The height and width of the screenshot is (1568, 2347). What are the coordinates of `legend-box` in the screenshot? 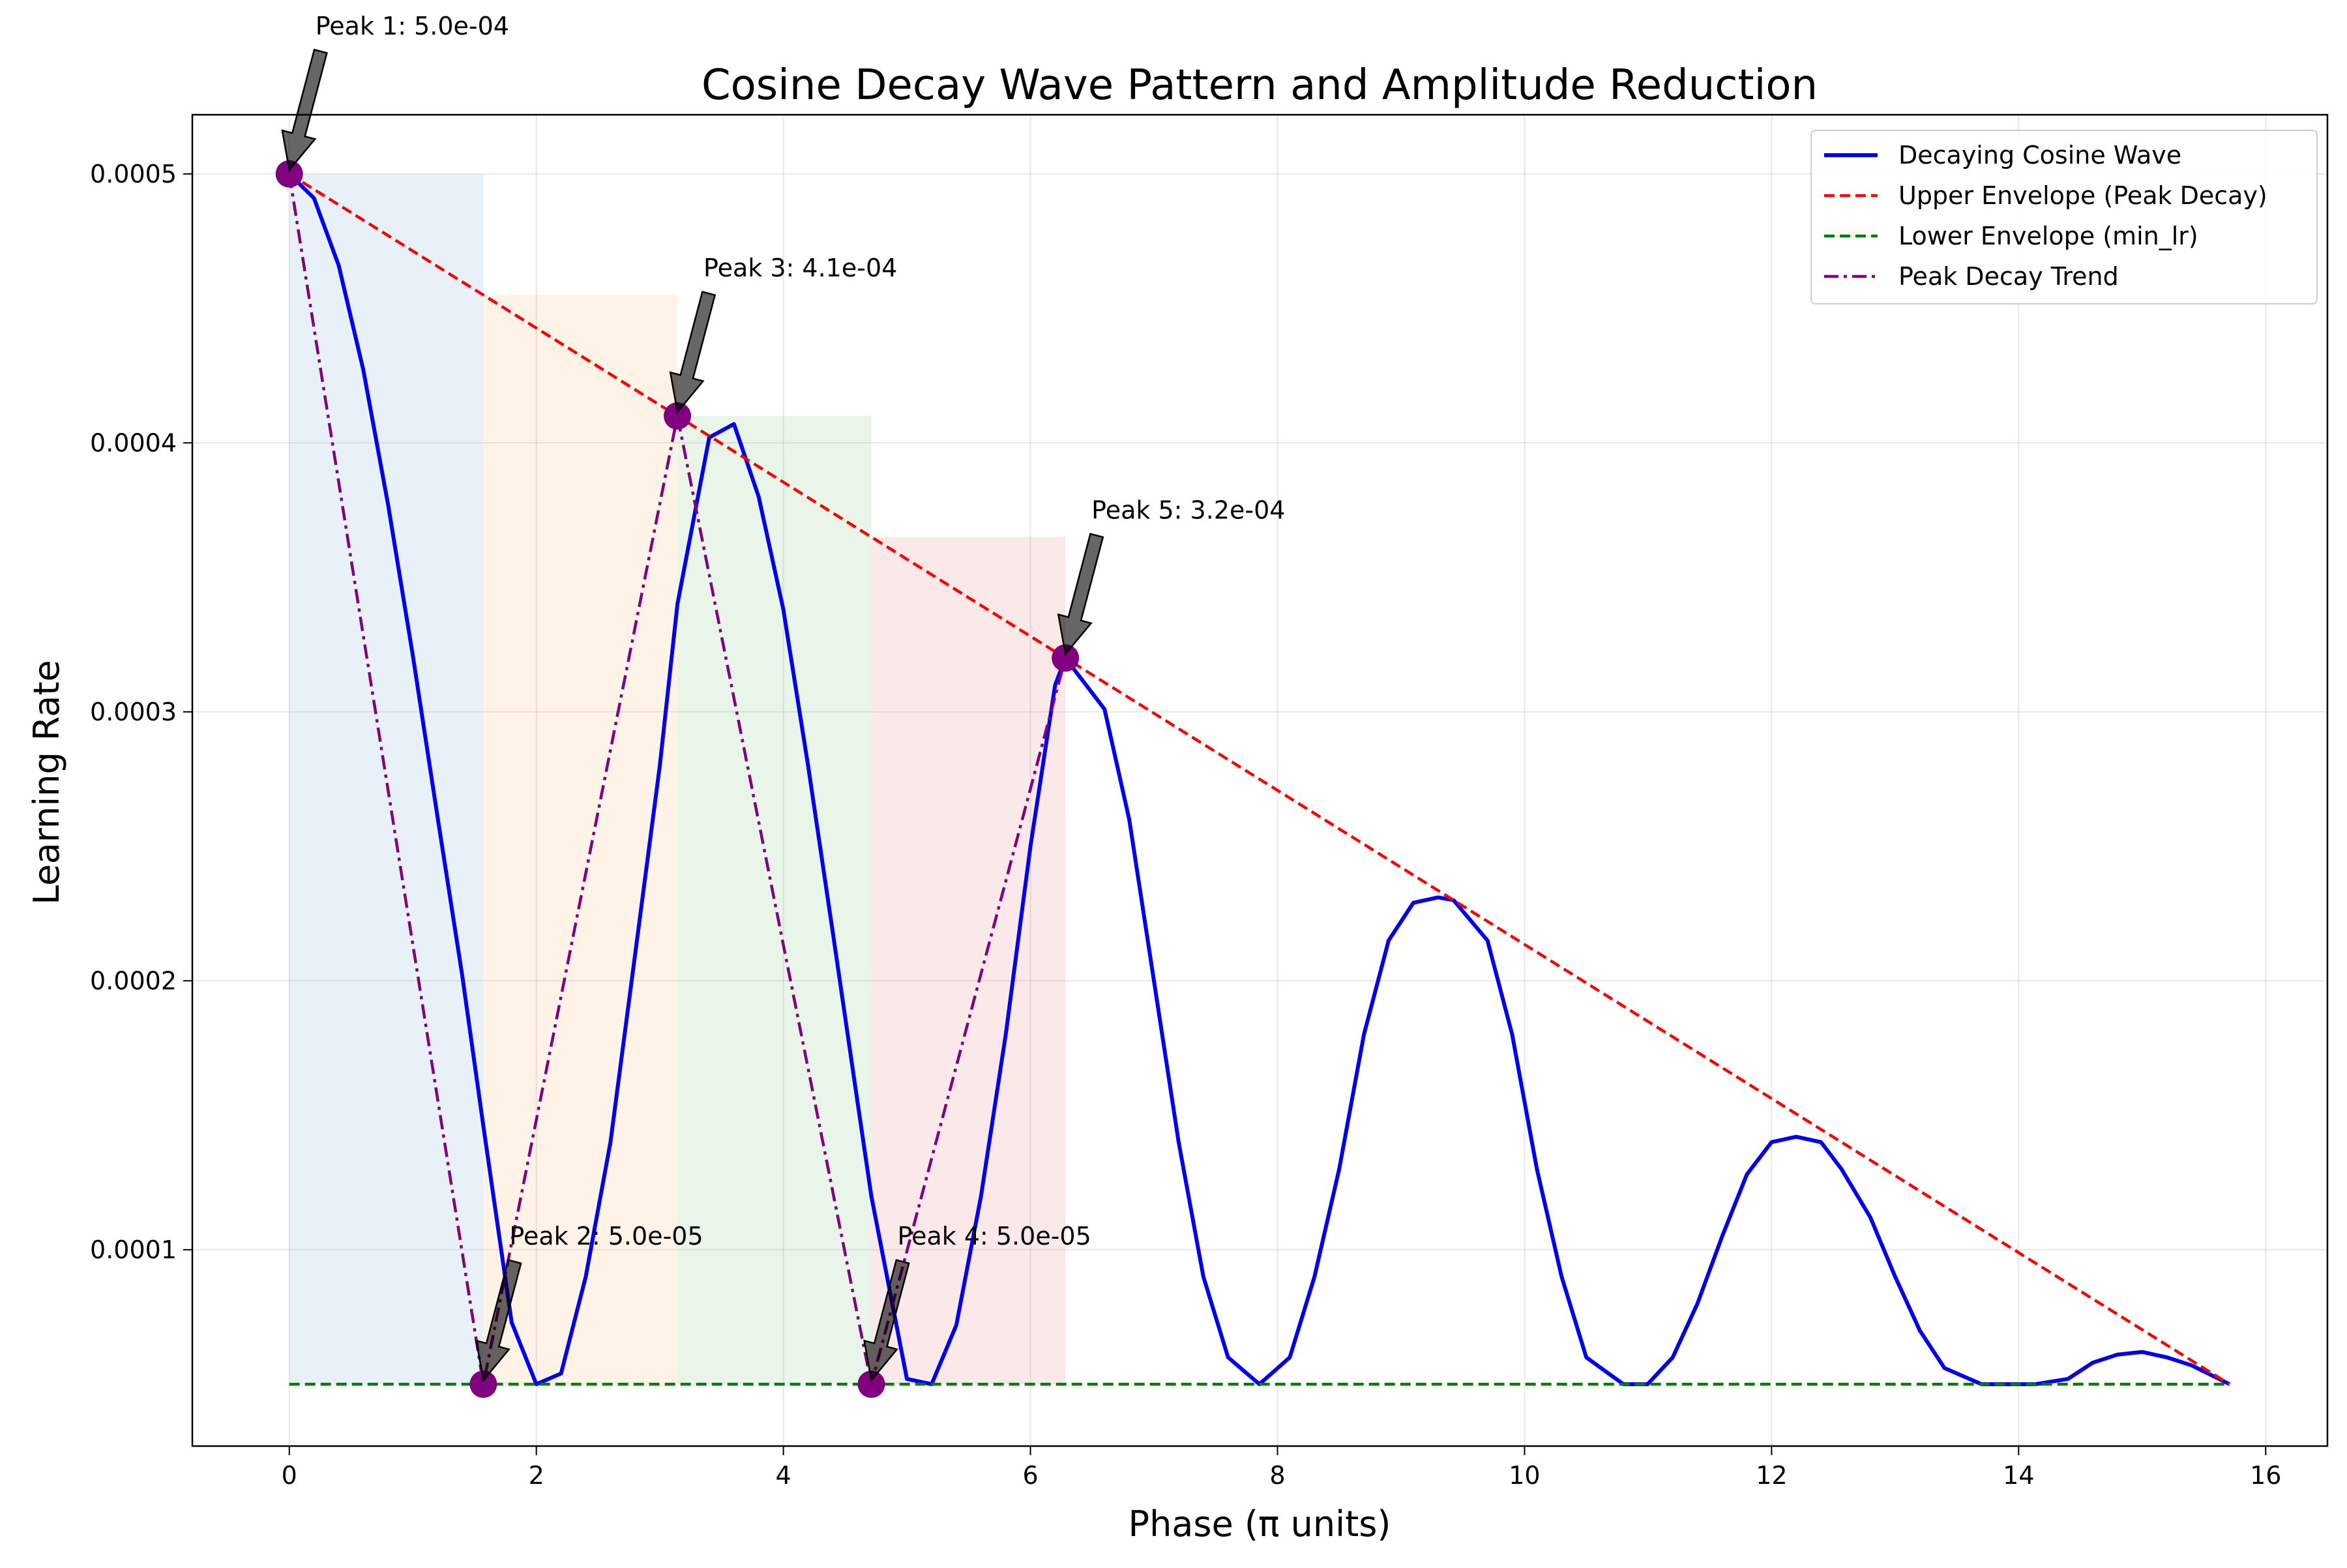 It's located at (2064, 217).